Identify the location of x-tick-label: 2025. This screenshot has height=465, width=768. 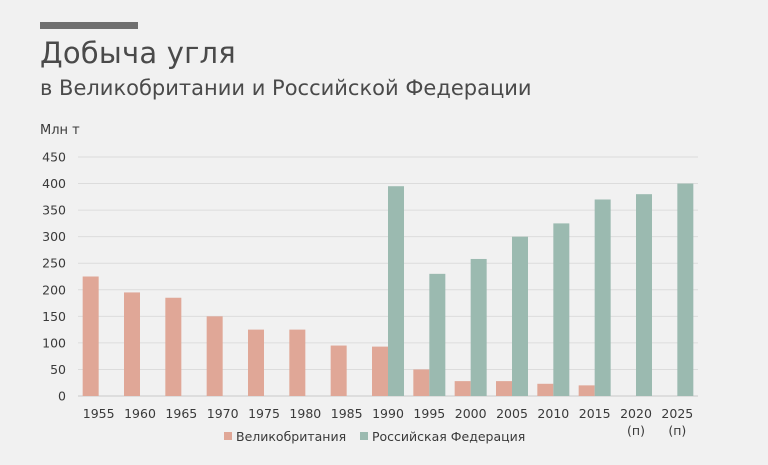
(677, 413).